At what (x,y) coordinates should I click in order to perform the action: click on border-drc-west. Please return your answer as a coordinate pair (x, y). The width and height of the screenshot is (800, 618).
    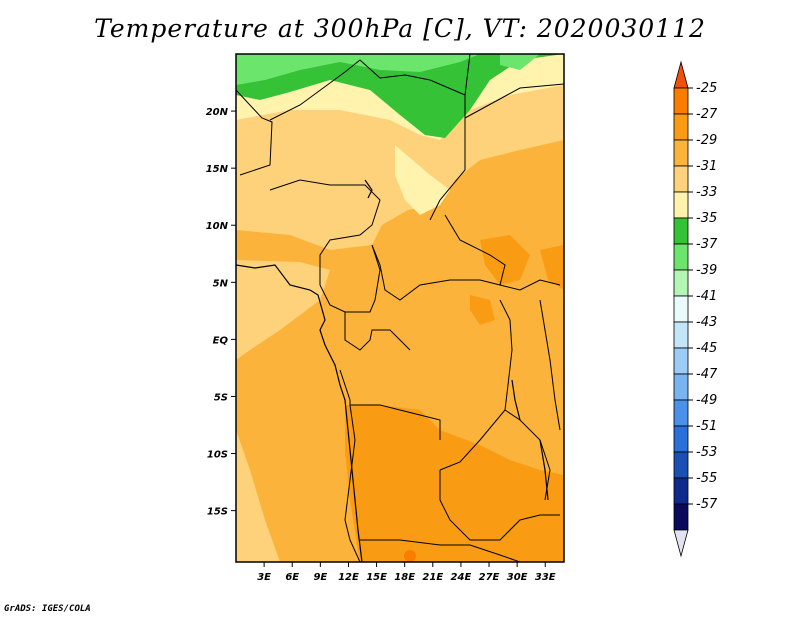
    Looking at the image, I should click on (390, 404).